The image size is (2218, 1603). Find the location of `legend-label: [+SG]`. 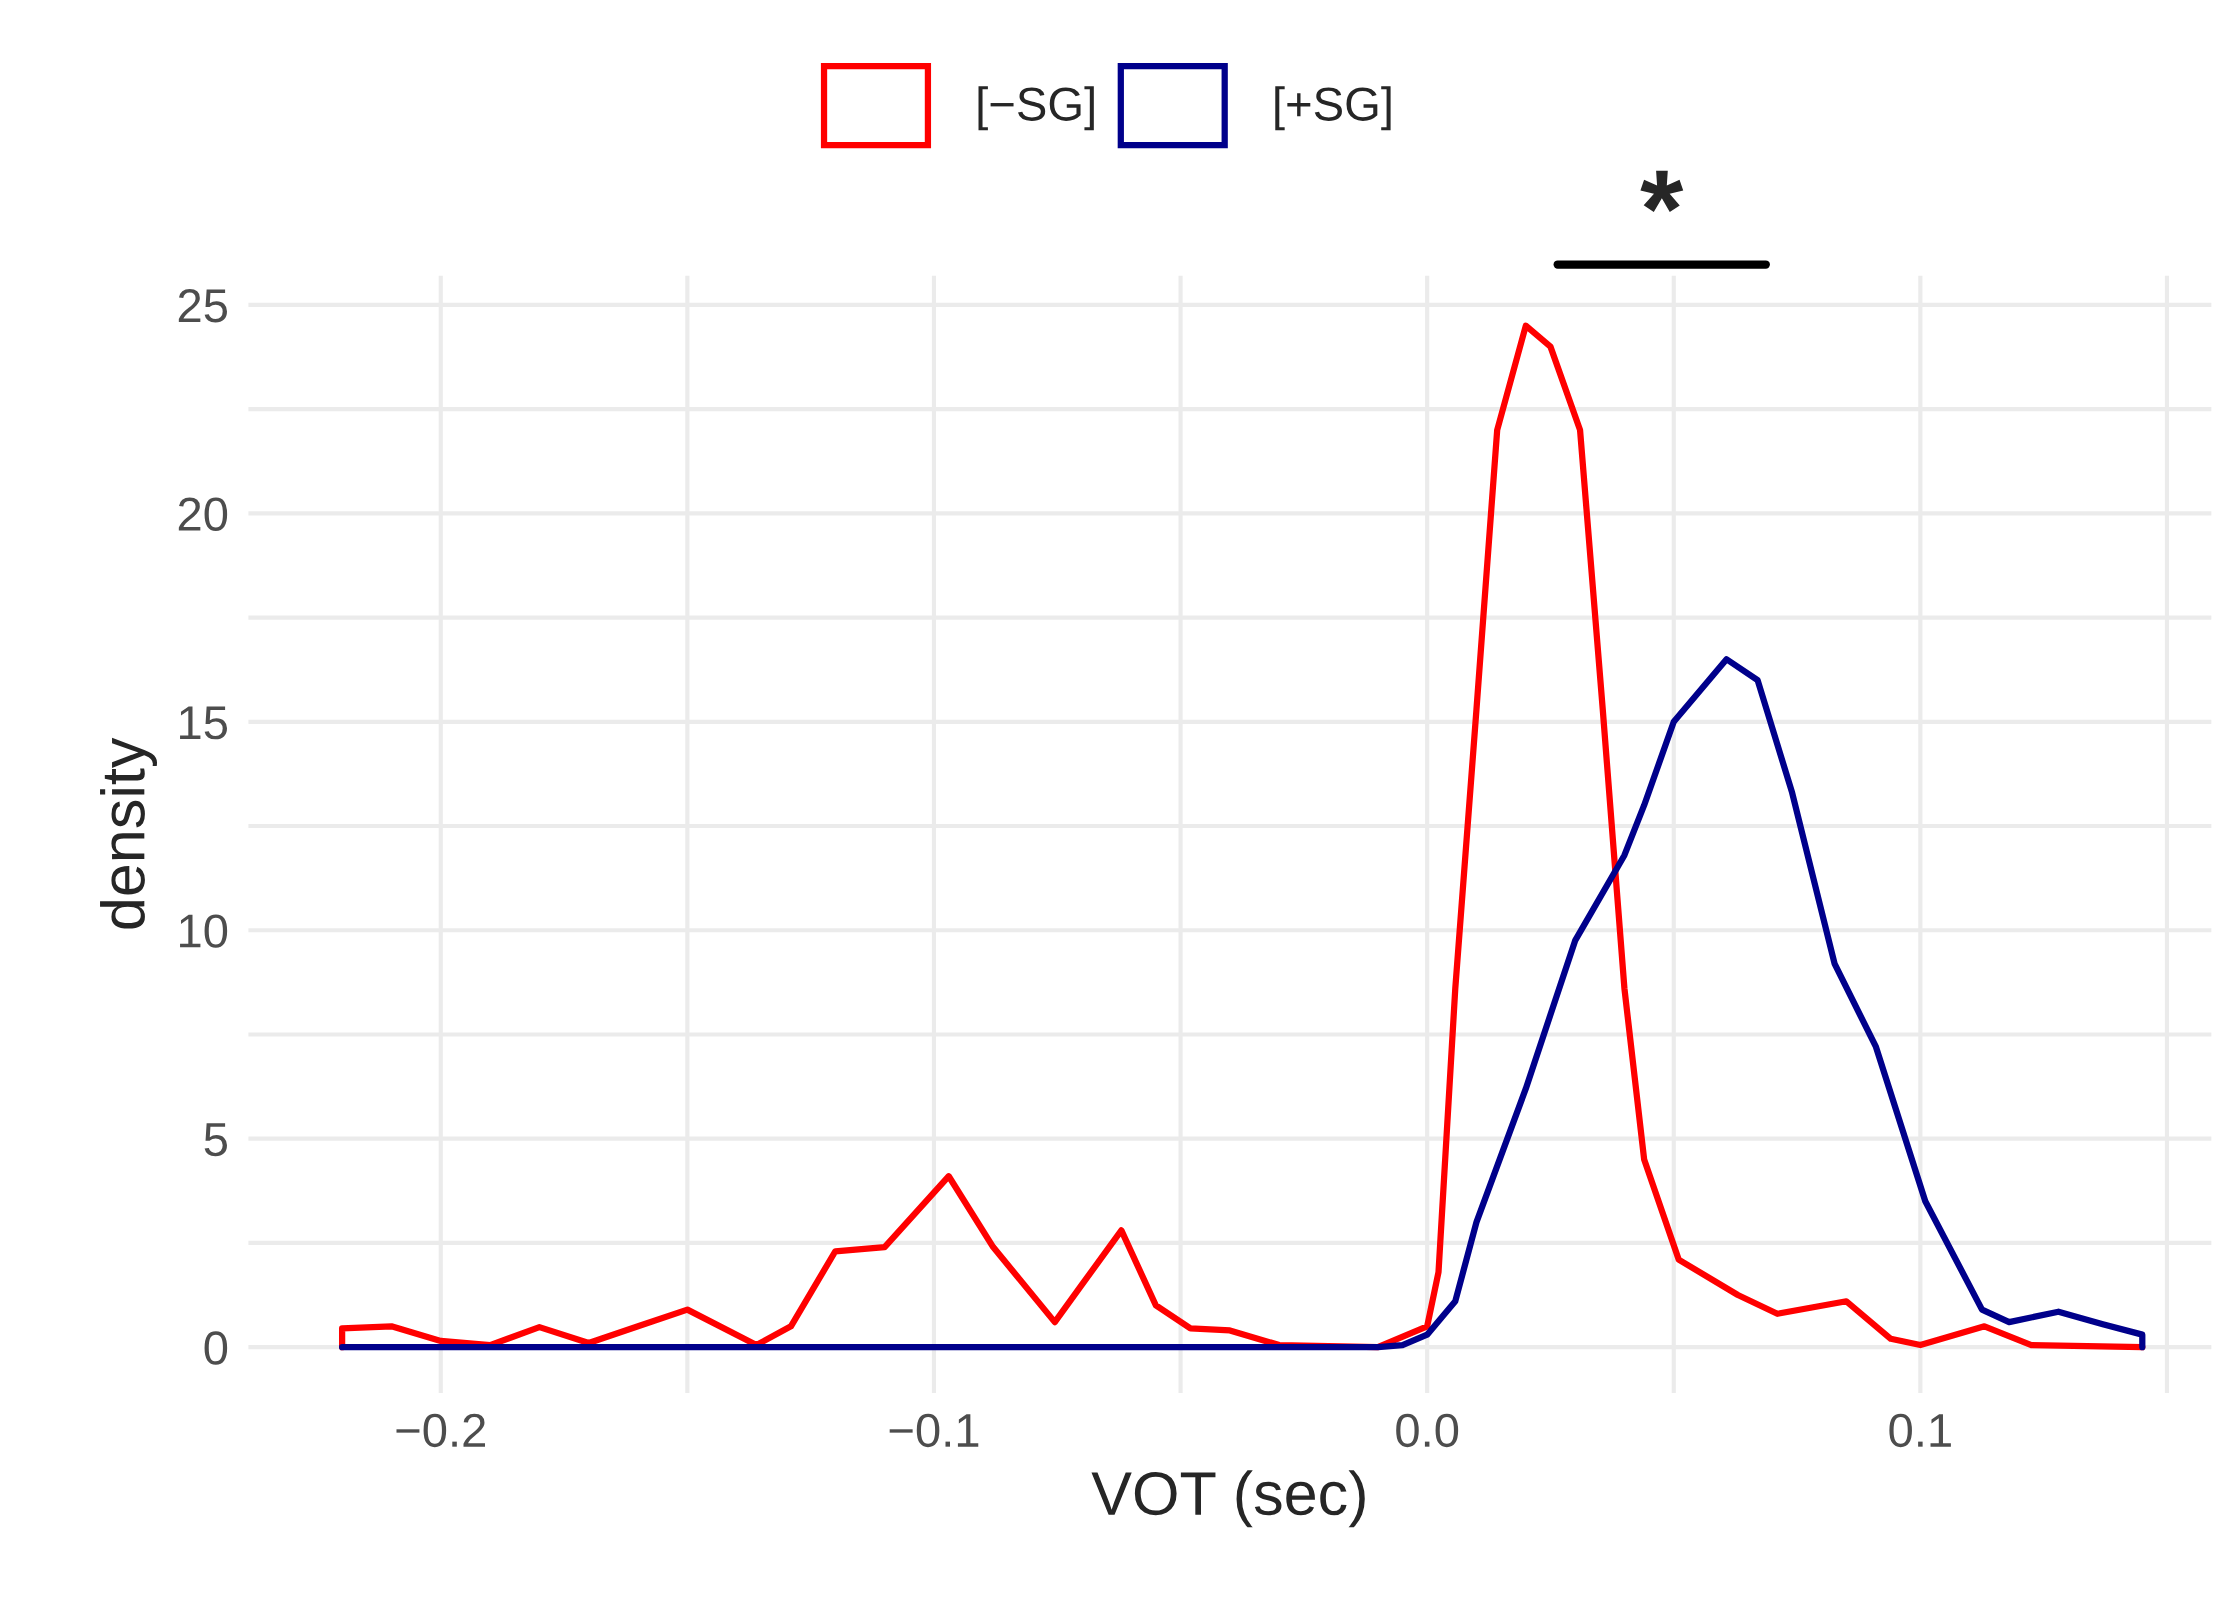

legend-label: [+SG] is located at coordinates (1333, 108).